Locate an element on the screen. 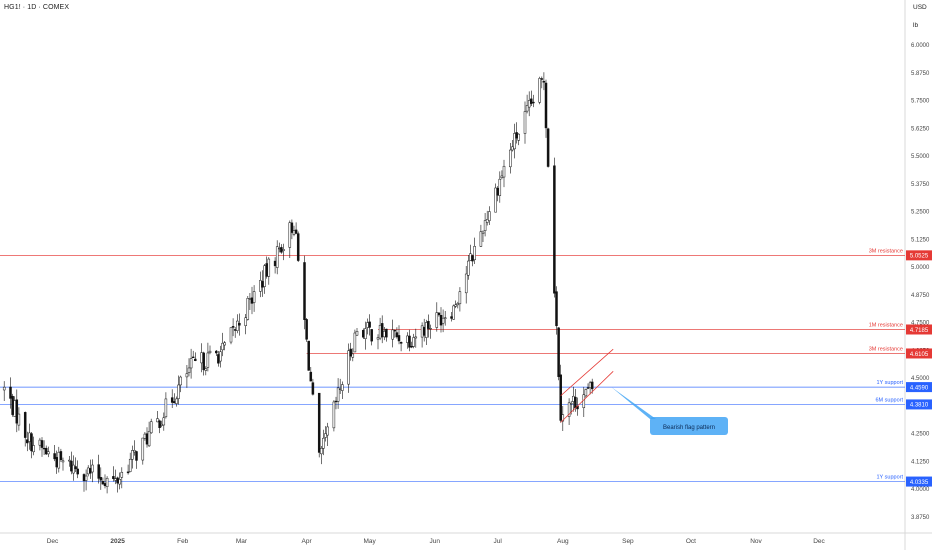 The width and height of the screenshot is (932, 550). channel-lower is located at coordinates (587, 397).